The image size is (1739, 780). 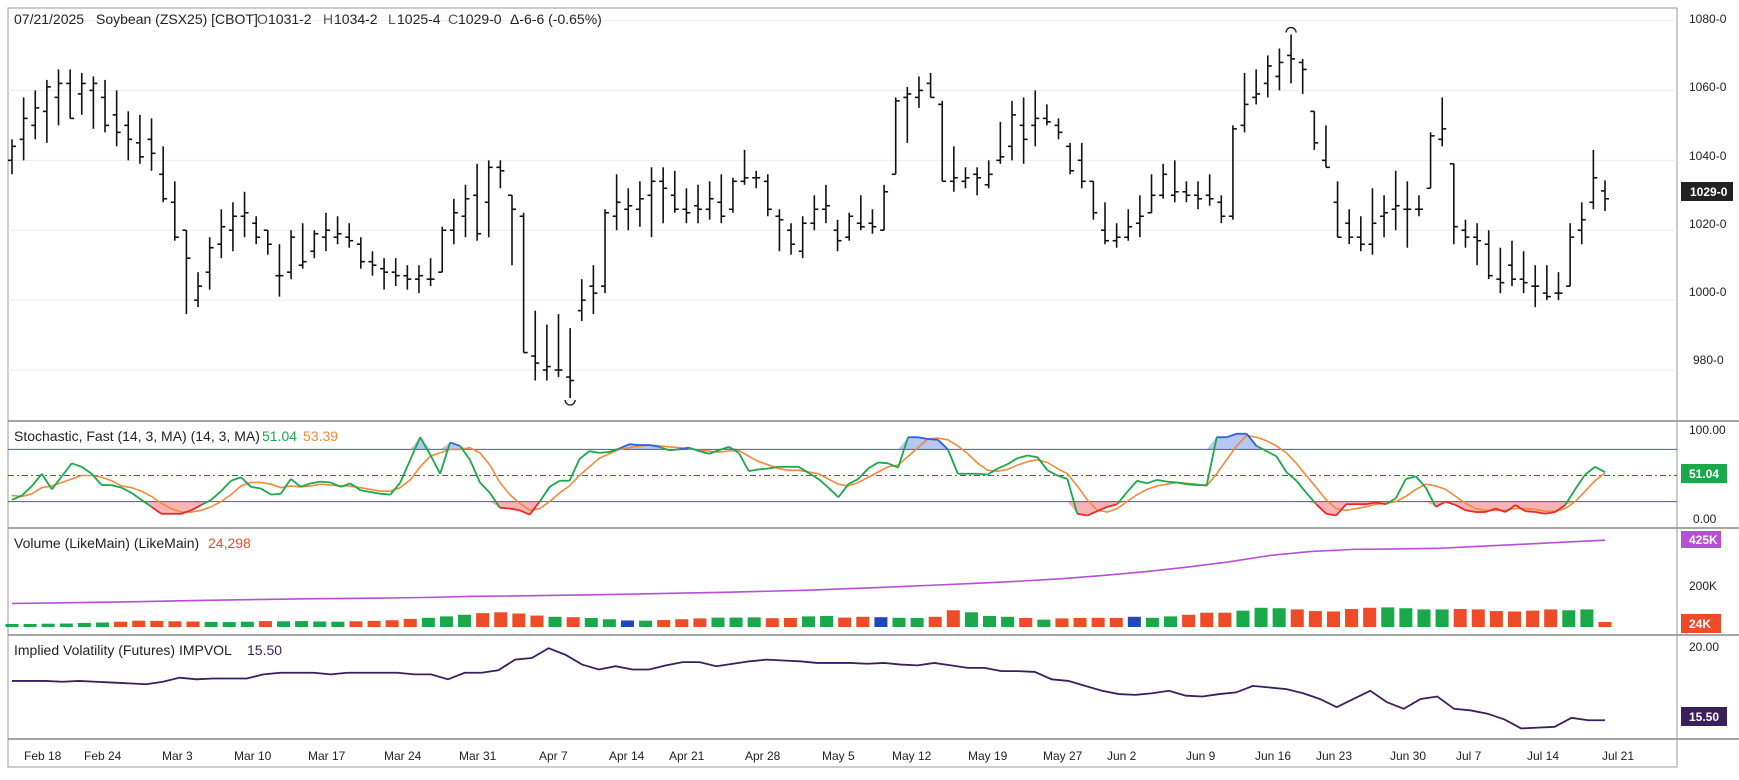 What do you see at coordinates (1273, 756) in the screenshot?
I see `x-label-jun16: Jun 16` at bounding box center [1273, 756].